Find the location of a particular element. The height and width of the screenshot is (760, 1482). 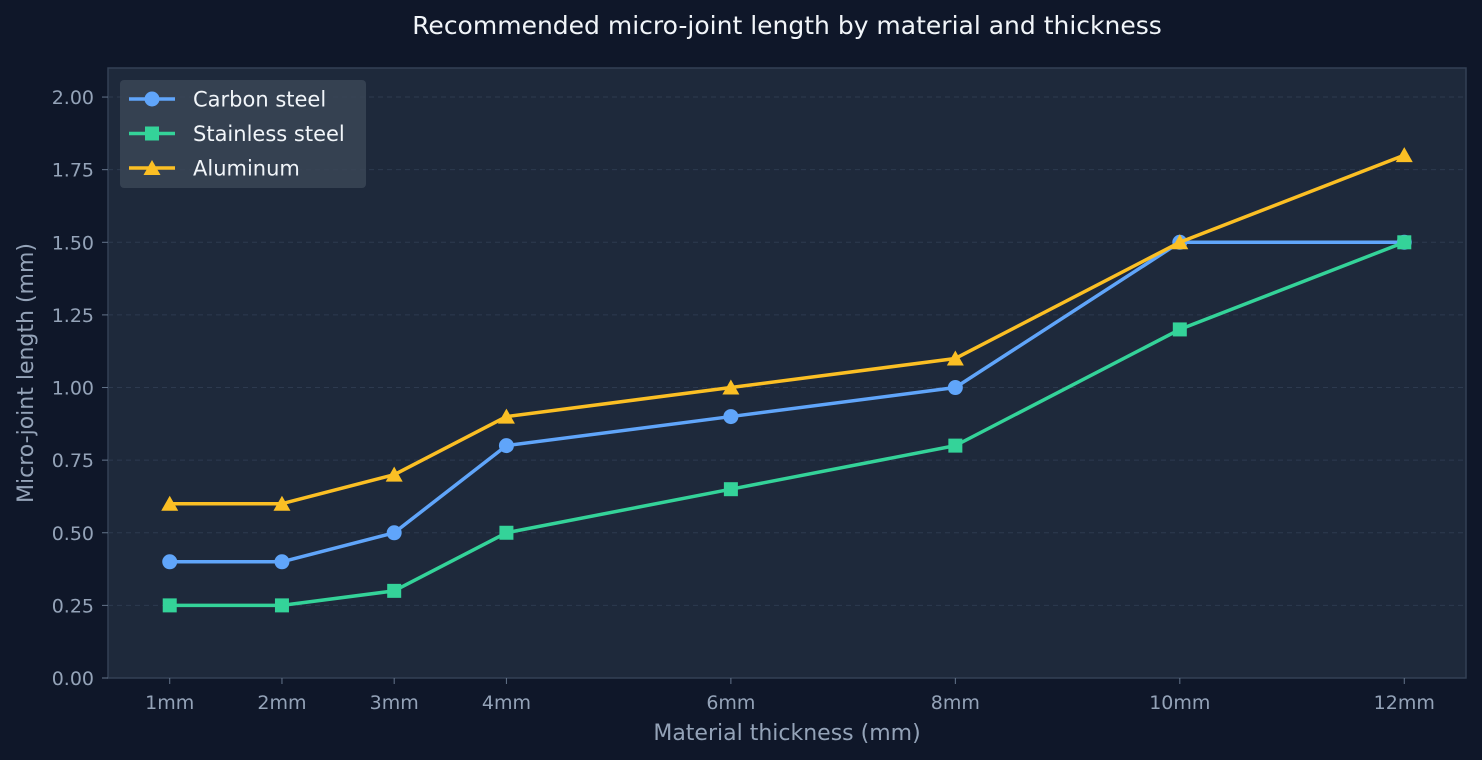

x-axis-label: Material thickness (mm) is located at coordinates (786, 733).